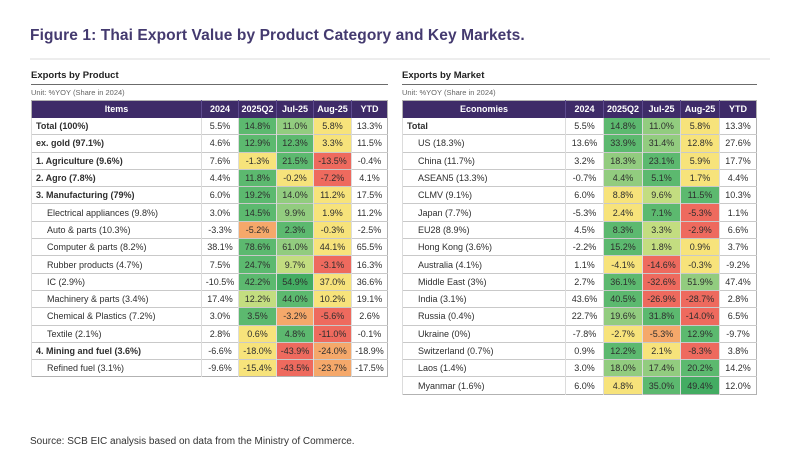 The width and height of the screenshot is (800, 466). Describe the element at coordinates (584, 109) in the screenshot. I see `column-header-2024: 2024` at that location.